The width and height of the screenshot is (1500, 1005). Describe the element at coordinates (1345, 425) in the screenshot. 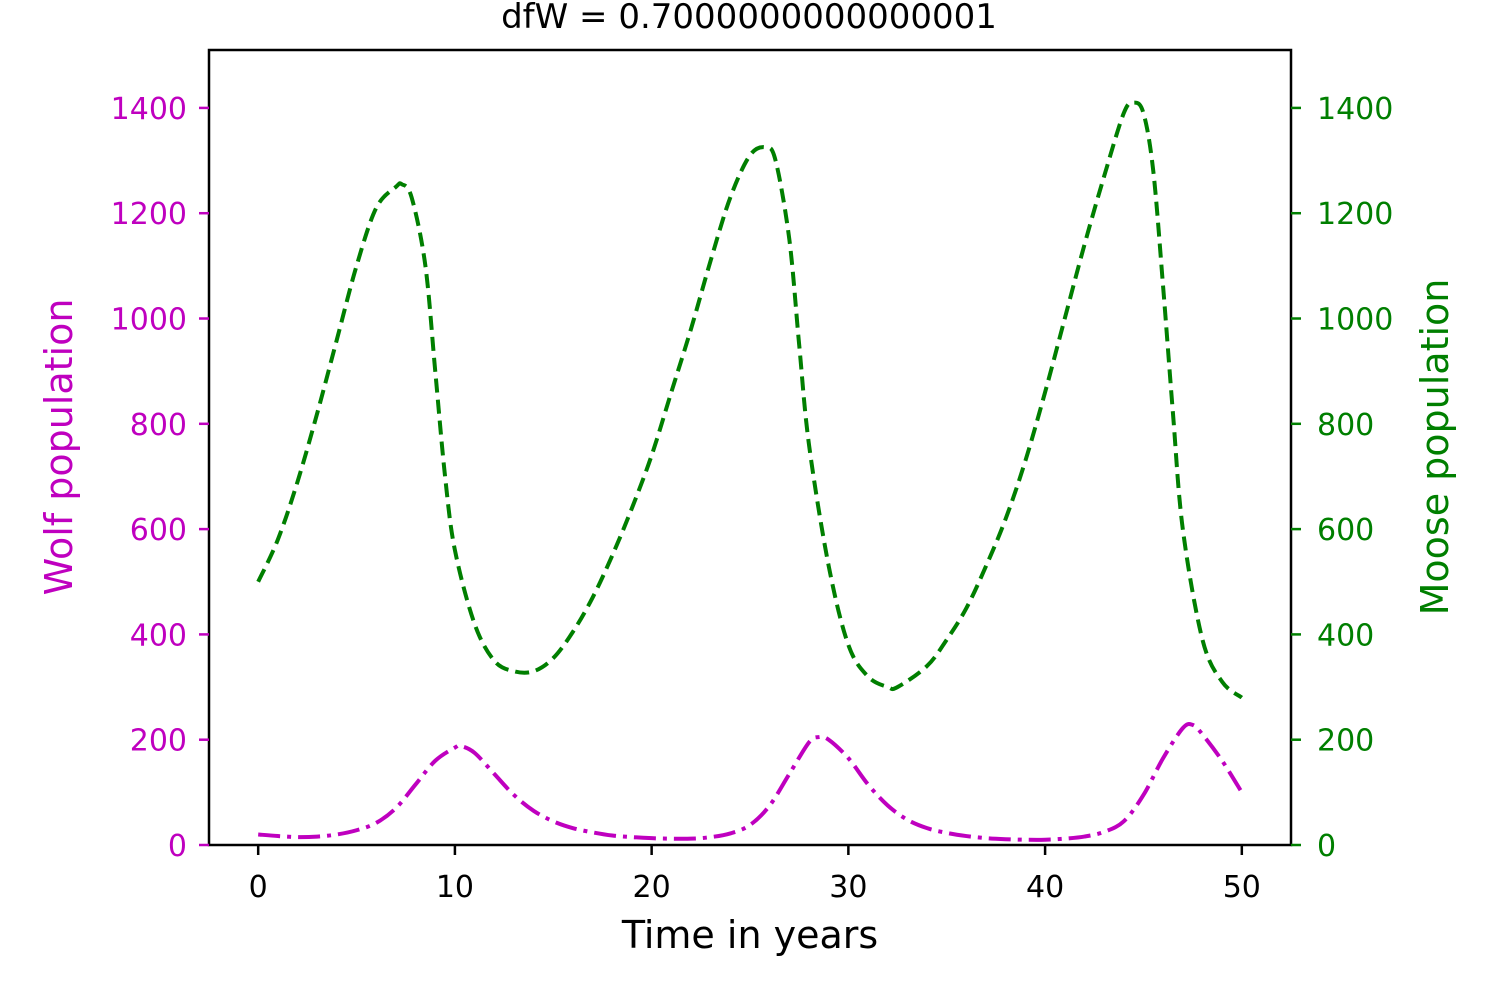

I see `y-right-tick-label: 800` at that location.